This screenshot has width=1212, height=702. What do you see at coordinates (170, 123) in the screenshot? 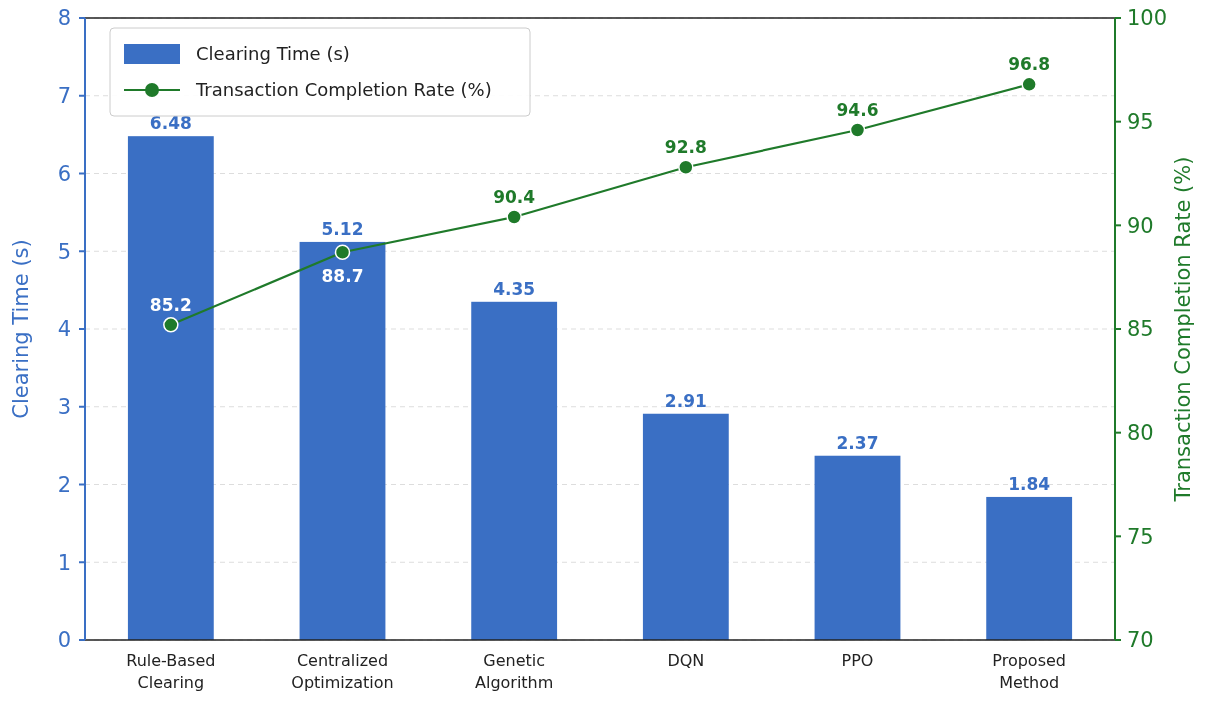
I see `data-label: 6.48` at bounding box center [170, 123].